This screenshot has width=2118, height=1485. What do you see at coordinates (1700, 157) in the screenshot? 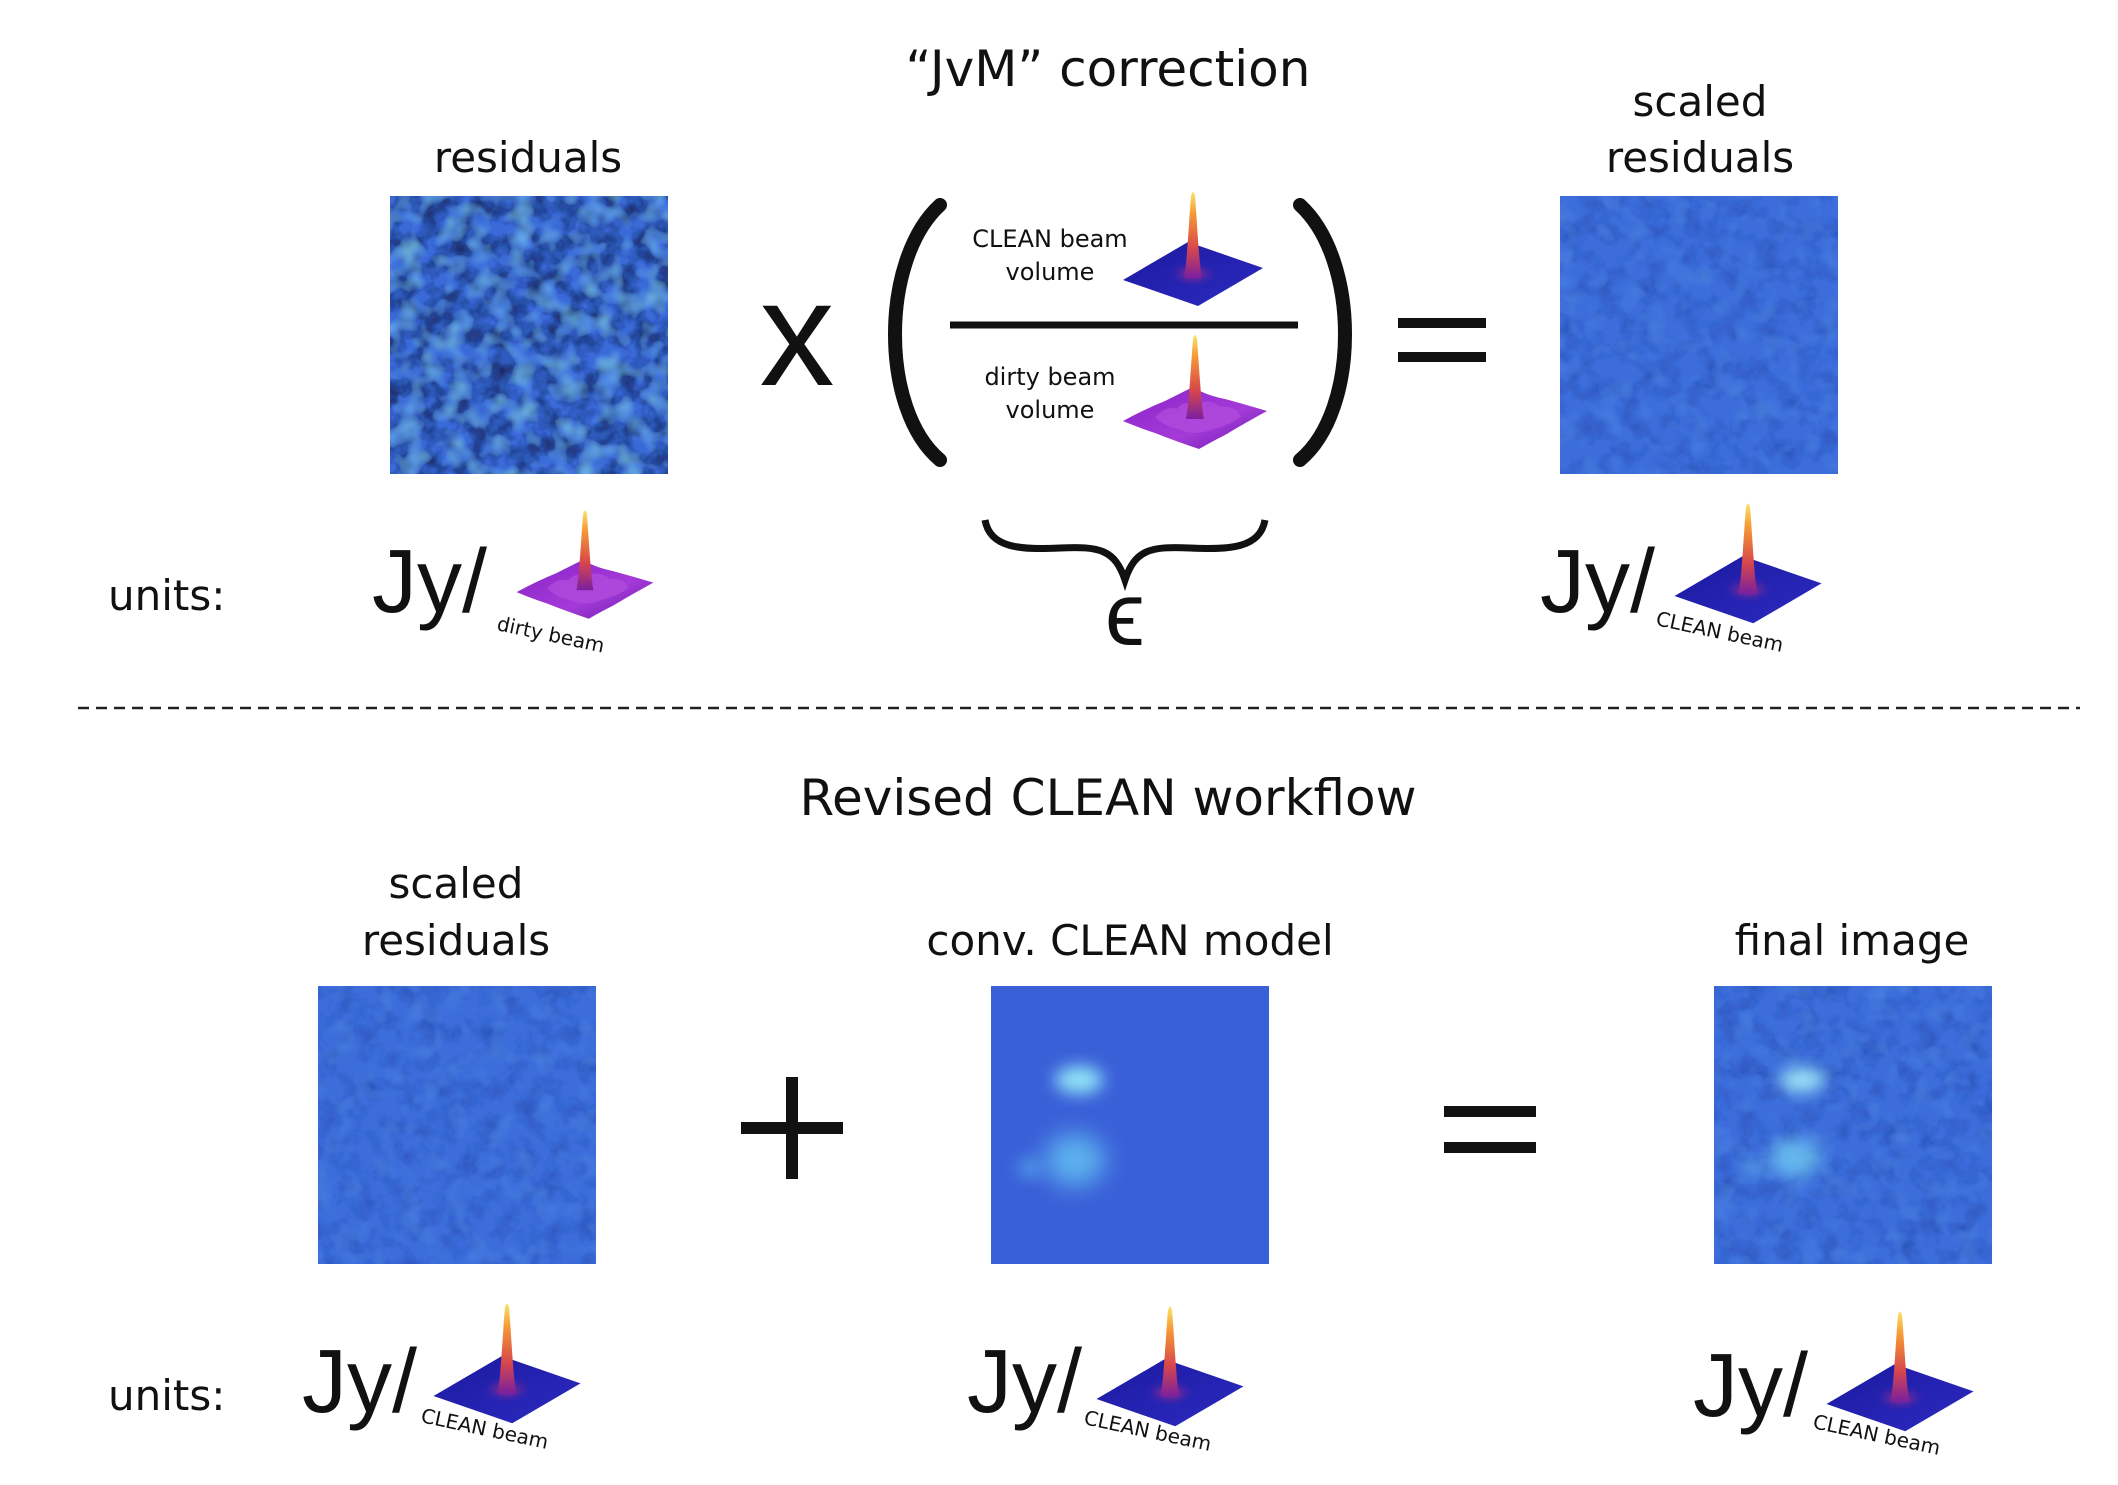
I see `scaled-residuals-label-2: residuals` at bounding box center [1700, 157].